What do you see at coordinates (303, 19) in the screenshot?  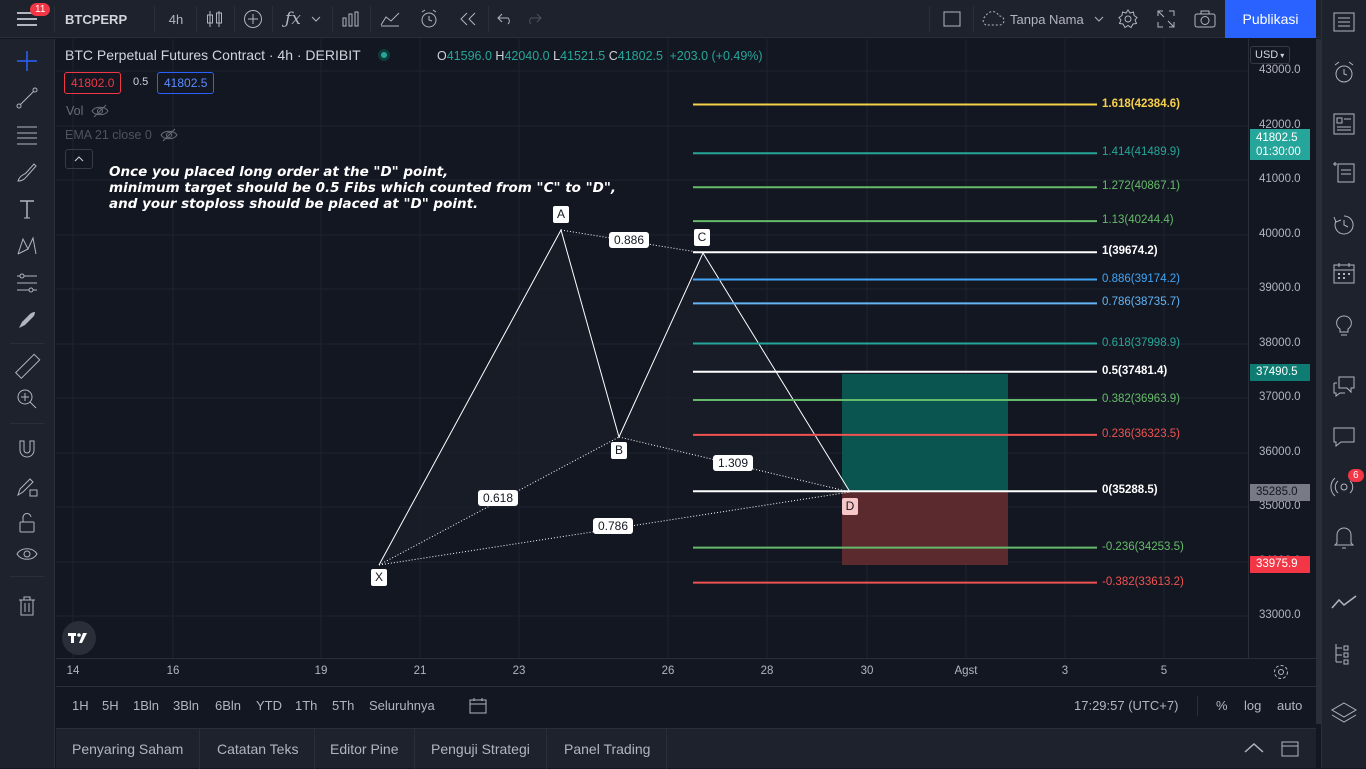 I see `indicators-button: ƒx` at bounding box center [303, 19].